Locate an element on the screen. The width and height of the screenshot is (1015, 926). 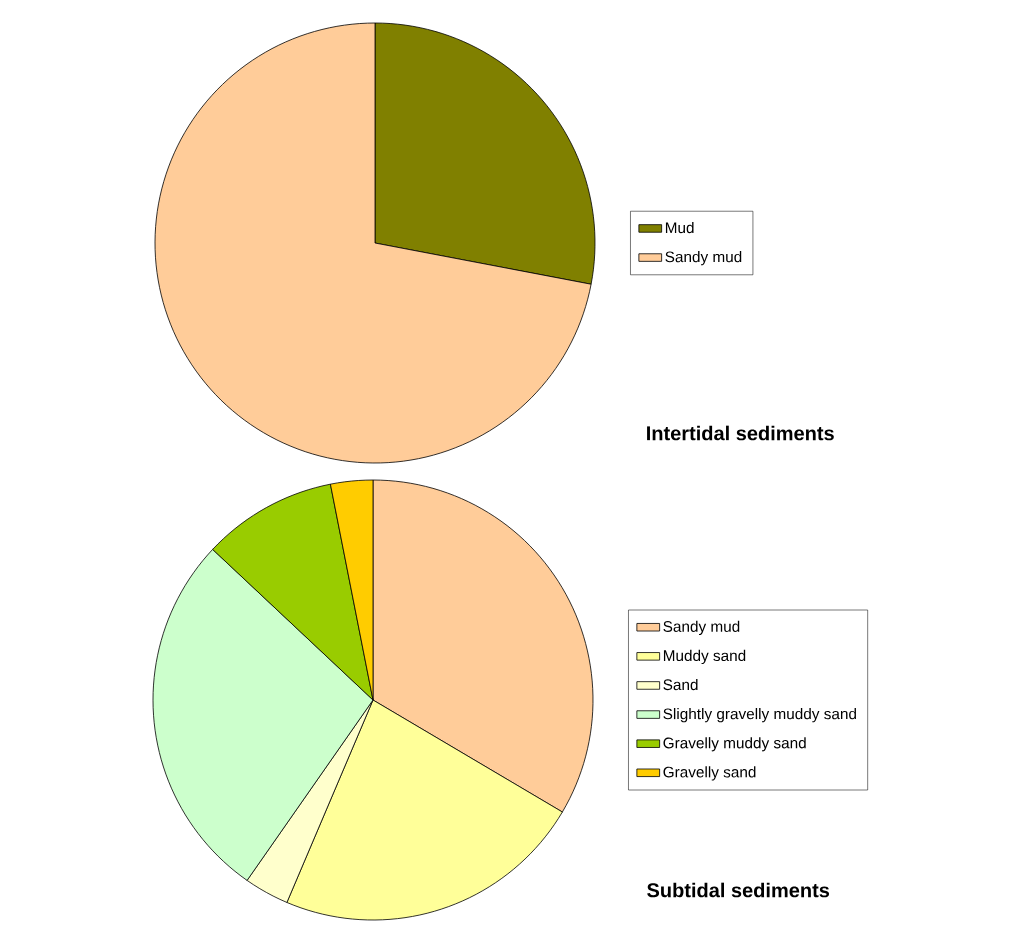
legend-label: Gravelly sand is located at coordinates (709, 773).